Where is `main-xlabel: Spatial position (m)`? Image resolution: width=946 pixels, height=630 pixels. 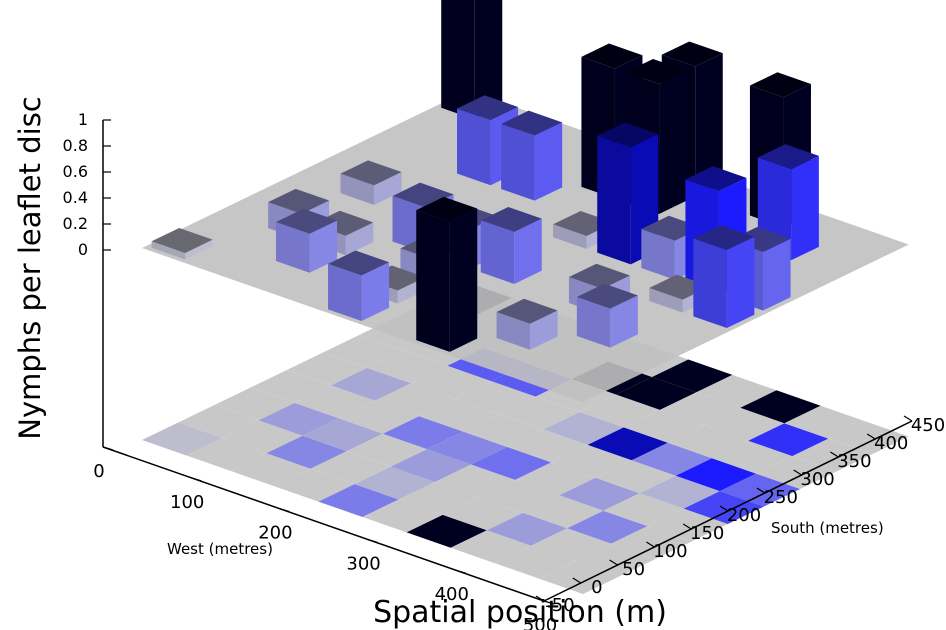 main-xlabel: Spatial position (m) is located at coordinates (520, 612).